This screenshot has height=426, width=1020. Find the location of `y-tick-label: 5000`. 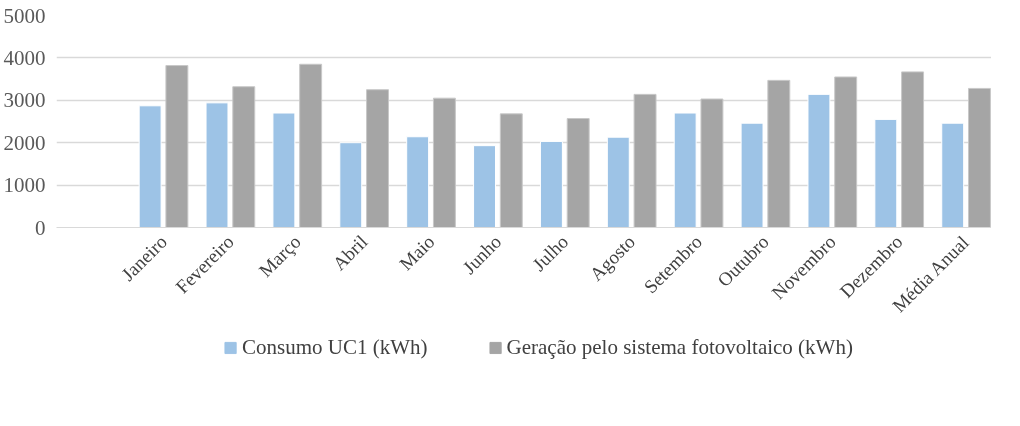

y-tick-label: 5000 is located at coordinates (24, 15).